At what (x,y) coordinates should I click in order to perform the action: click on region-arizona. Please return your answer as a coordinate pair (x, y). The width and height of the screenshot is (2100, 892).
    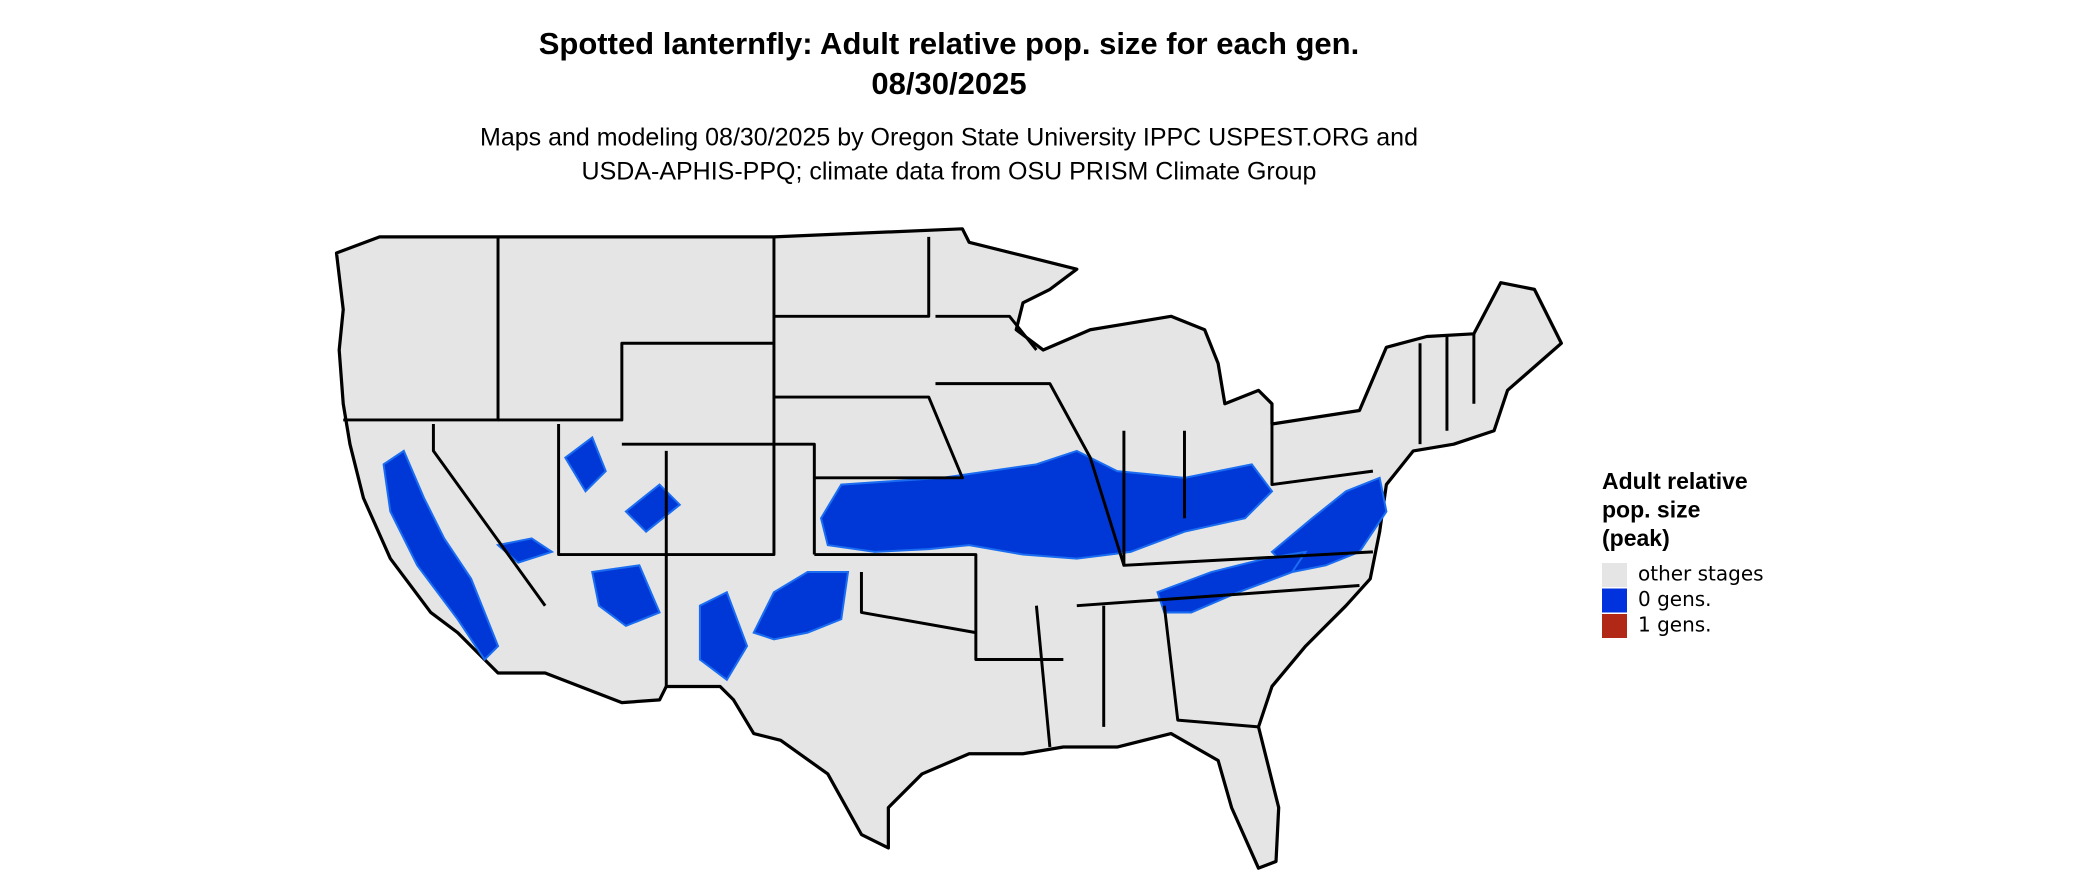
    Looking at the image, I should click on (626, 596).